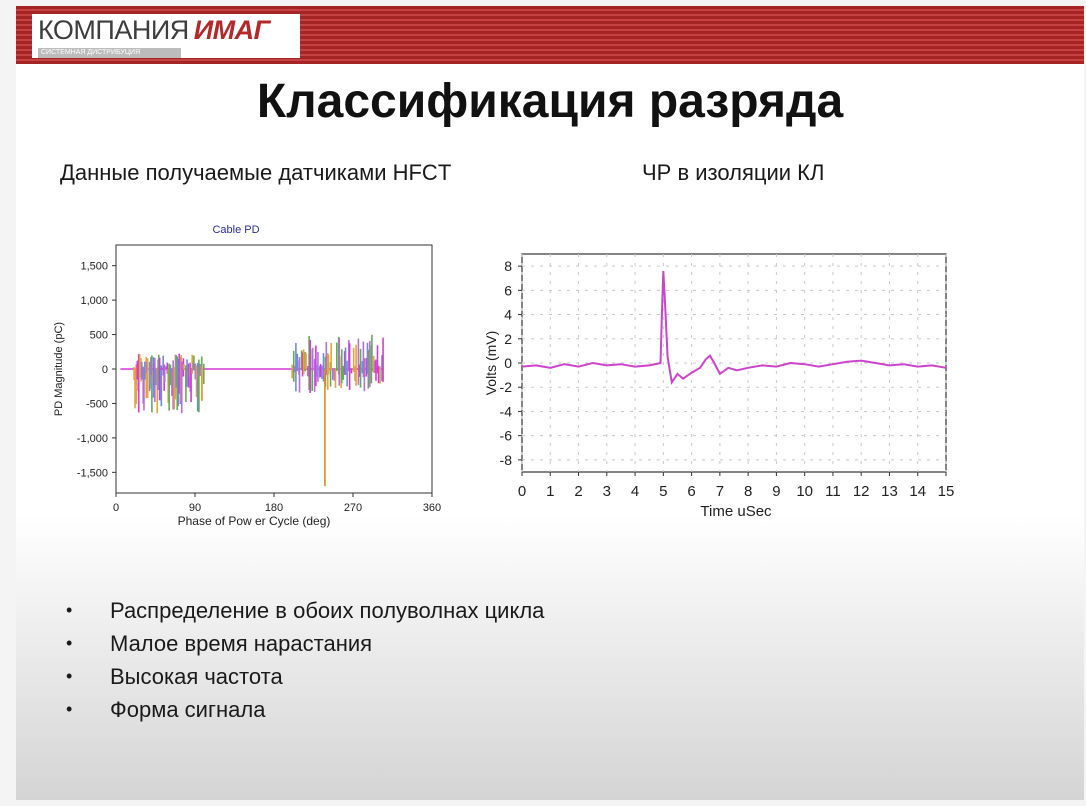 The width and height of the screenshot is (1086, 806). Describe the element at coordinates (109, 53) in the screenshot. I see `logo-subtitle: СИСТЕМНАЯ ДИСТРИБУЦИЯ` at that location.